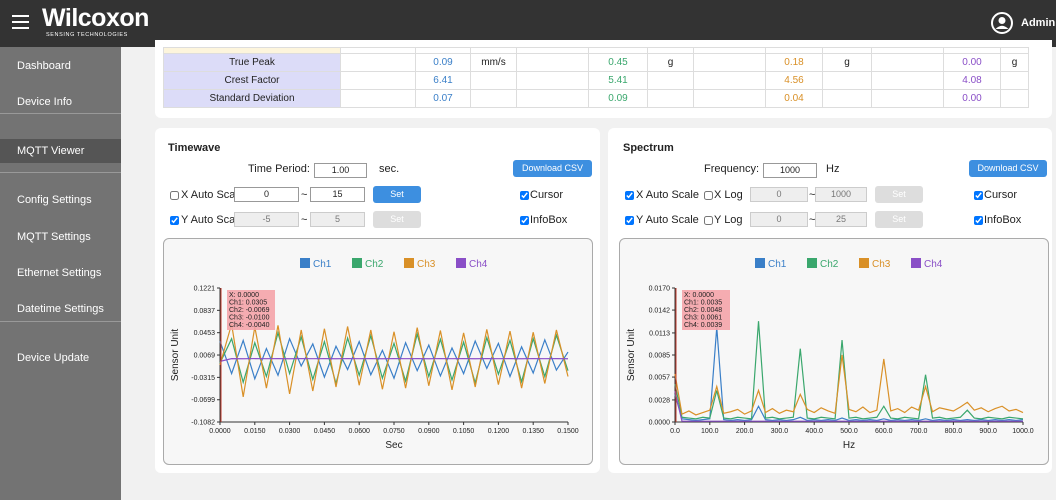 This screenshot has height=500, width=1056. I want to click on table-cell: 4.56, so click(794, 80).